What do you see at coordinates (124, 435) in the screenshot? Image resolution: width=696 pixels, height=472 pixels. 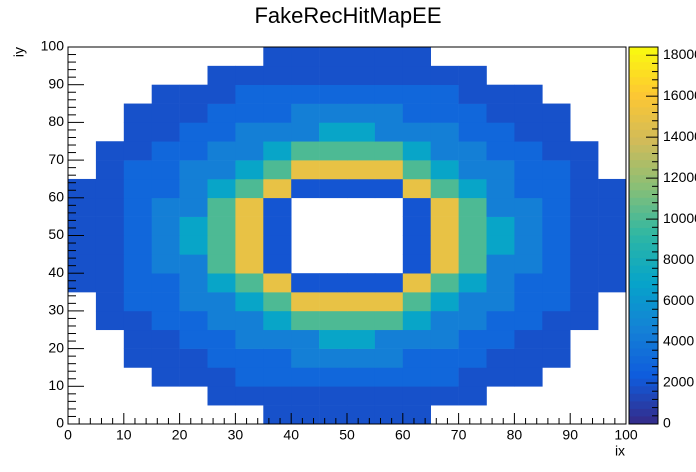 I see `x-tick-label: 10` at bounding box center [124, 435].